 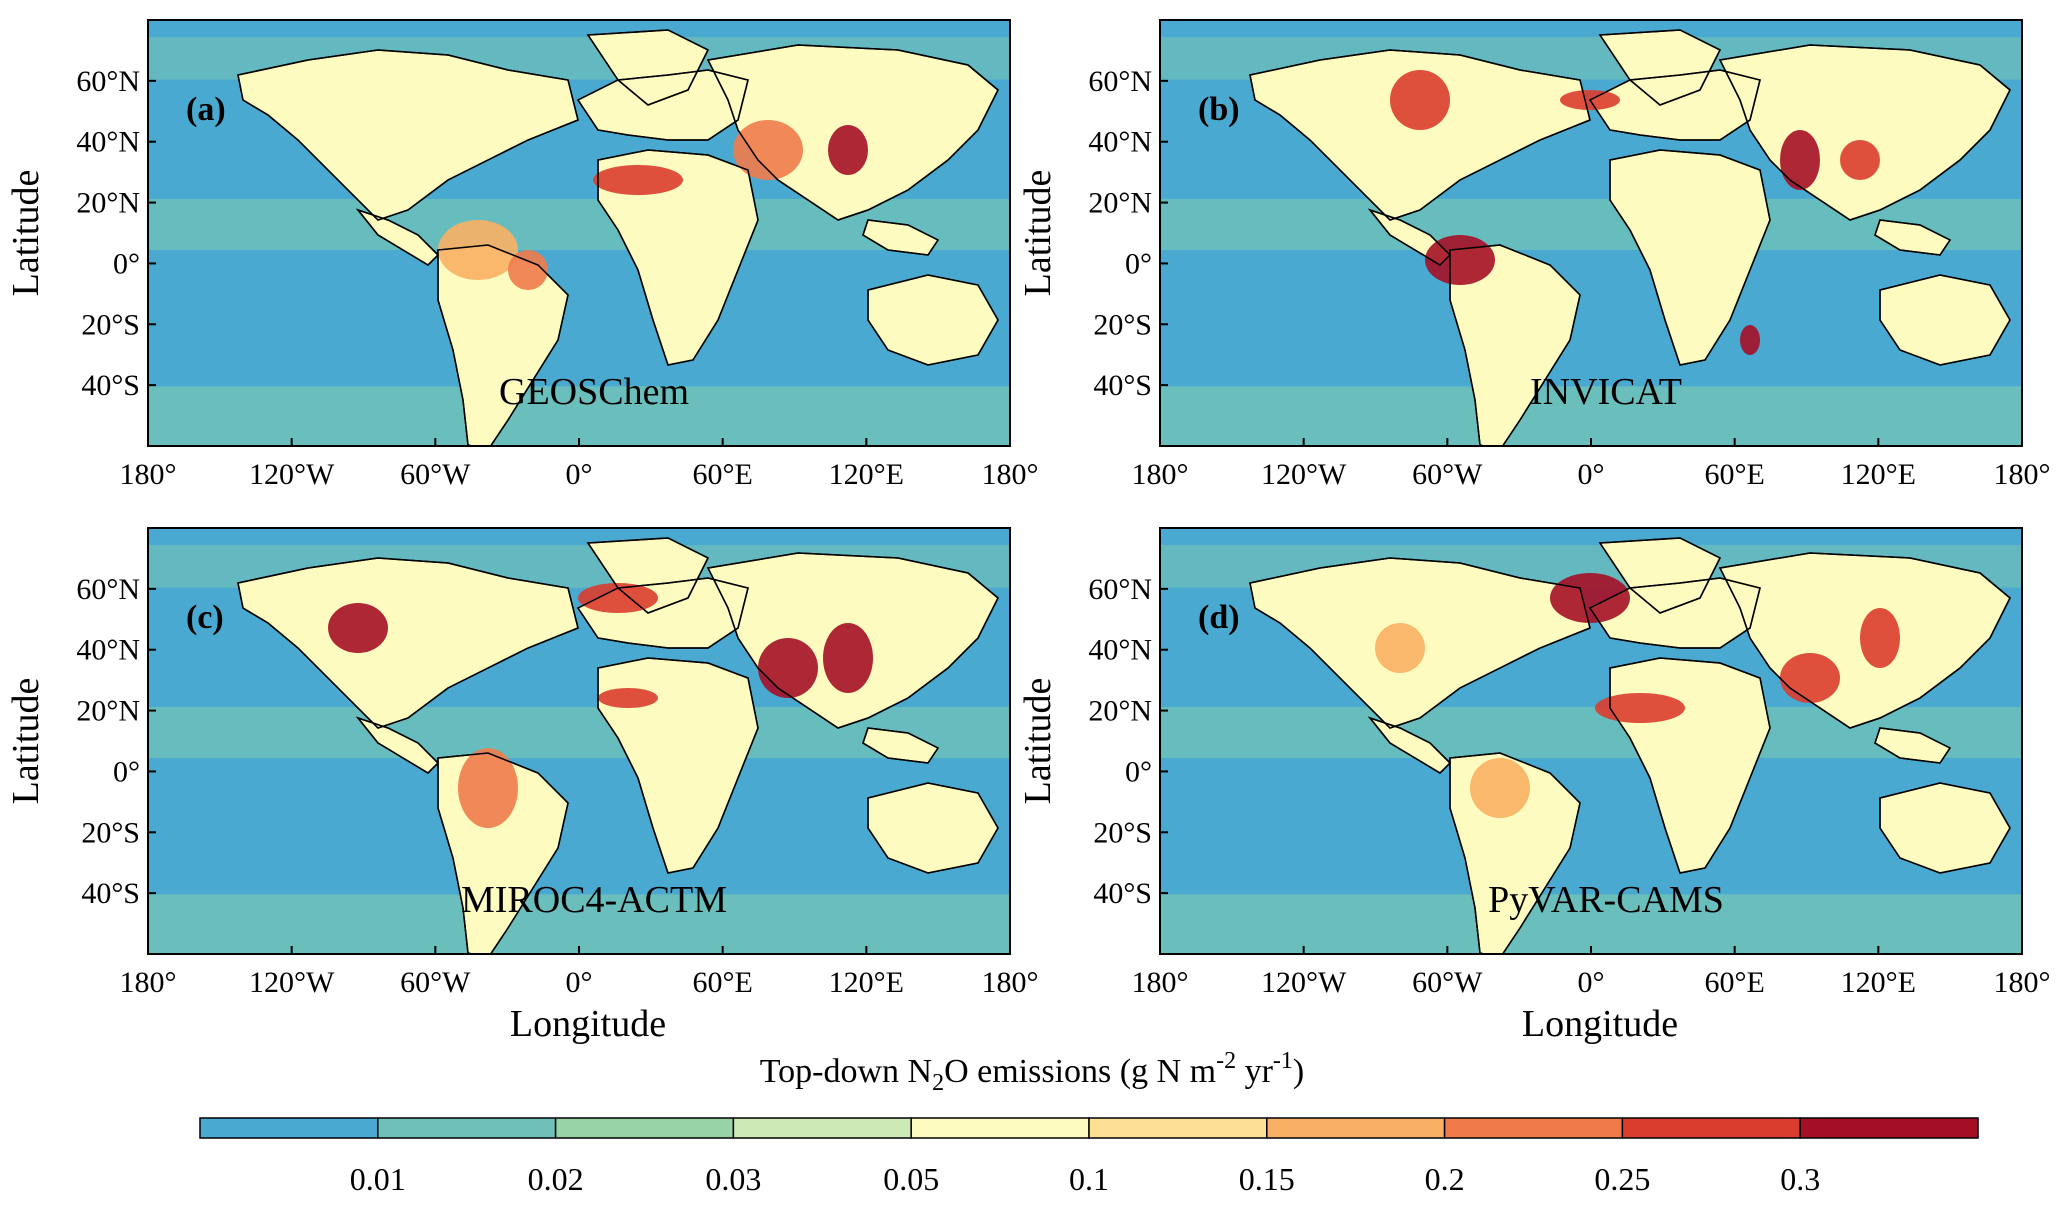 What do you see at coordinates (1032, 1072) in the screenshot?
I see `colorbar-title: Top-down N2O emissions (g N m-2 yr-1)` at bounding box center [1032, 1072].